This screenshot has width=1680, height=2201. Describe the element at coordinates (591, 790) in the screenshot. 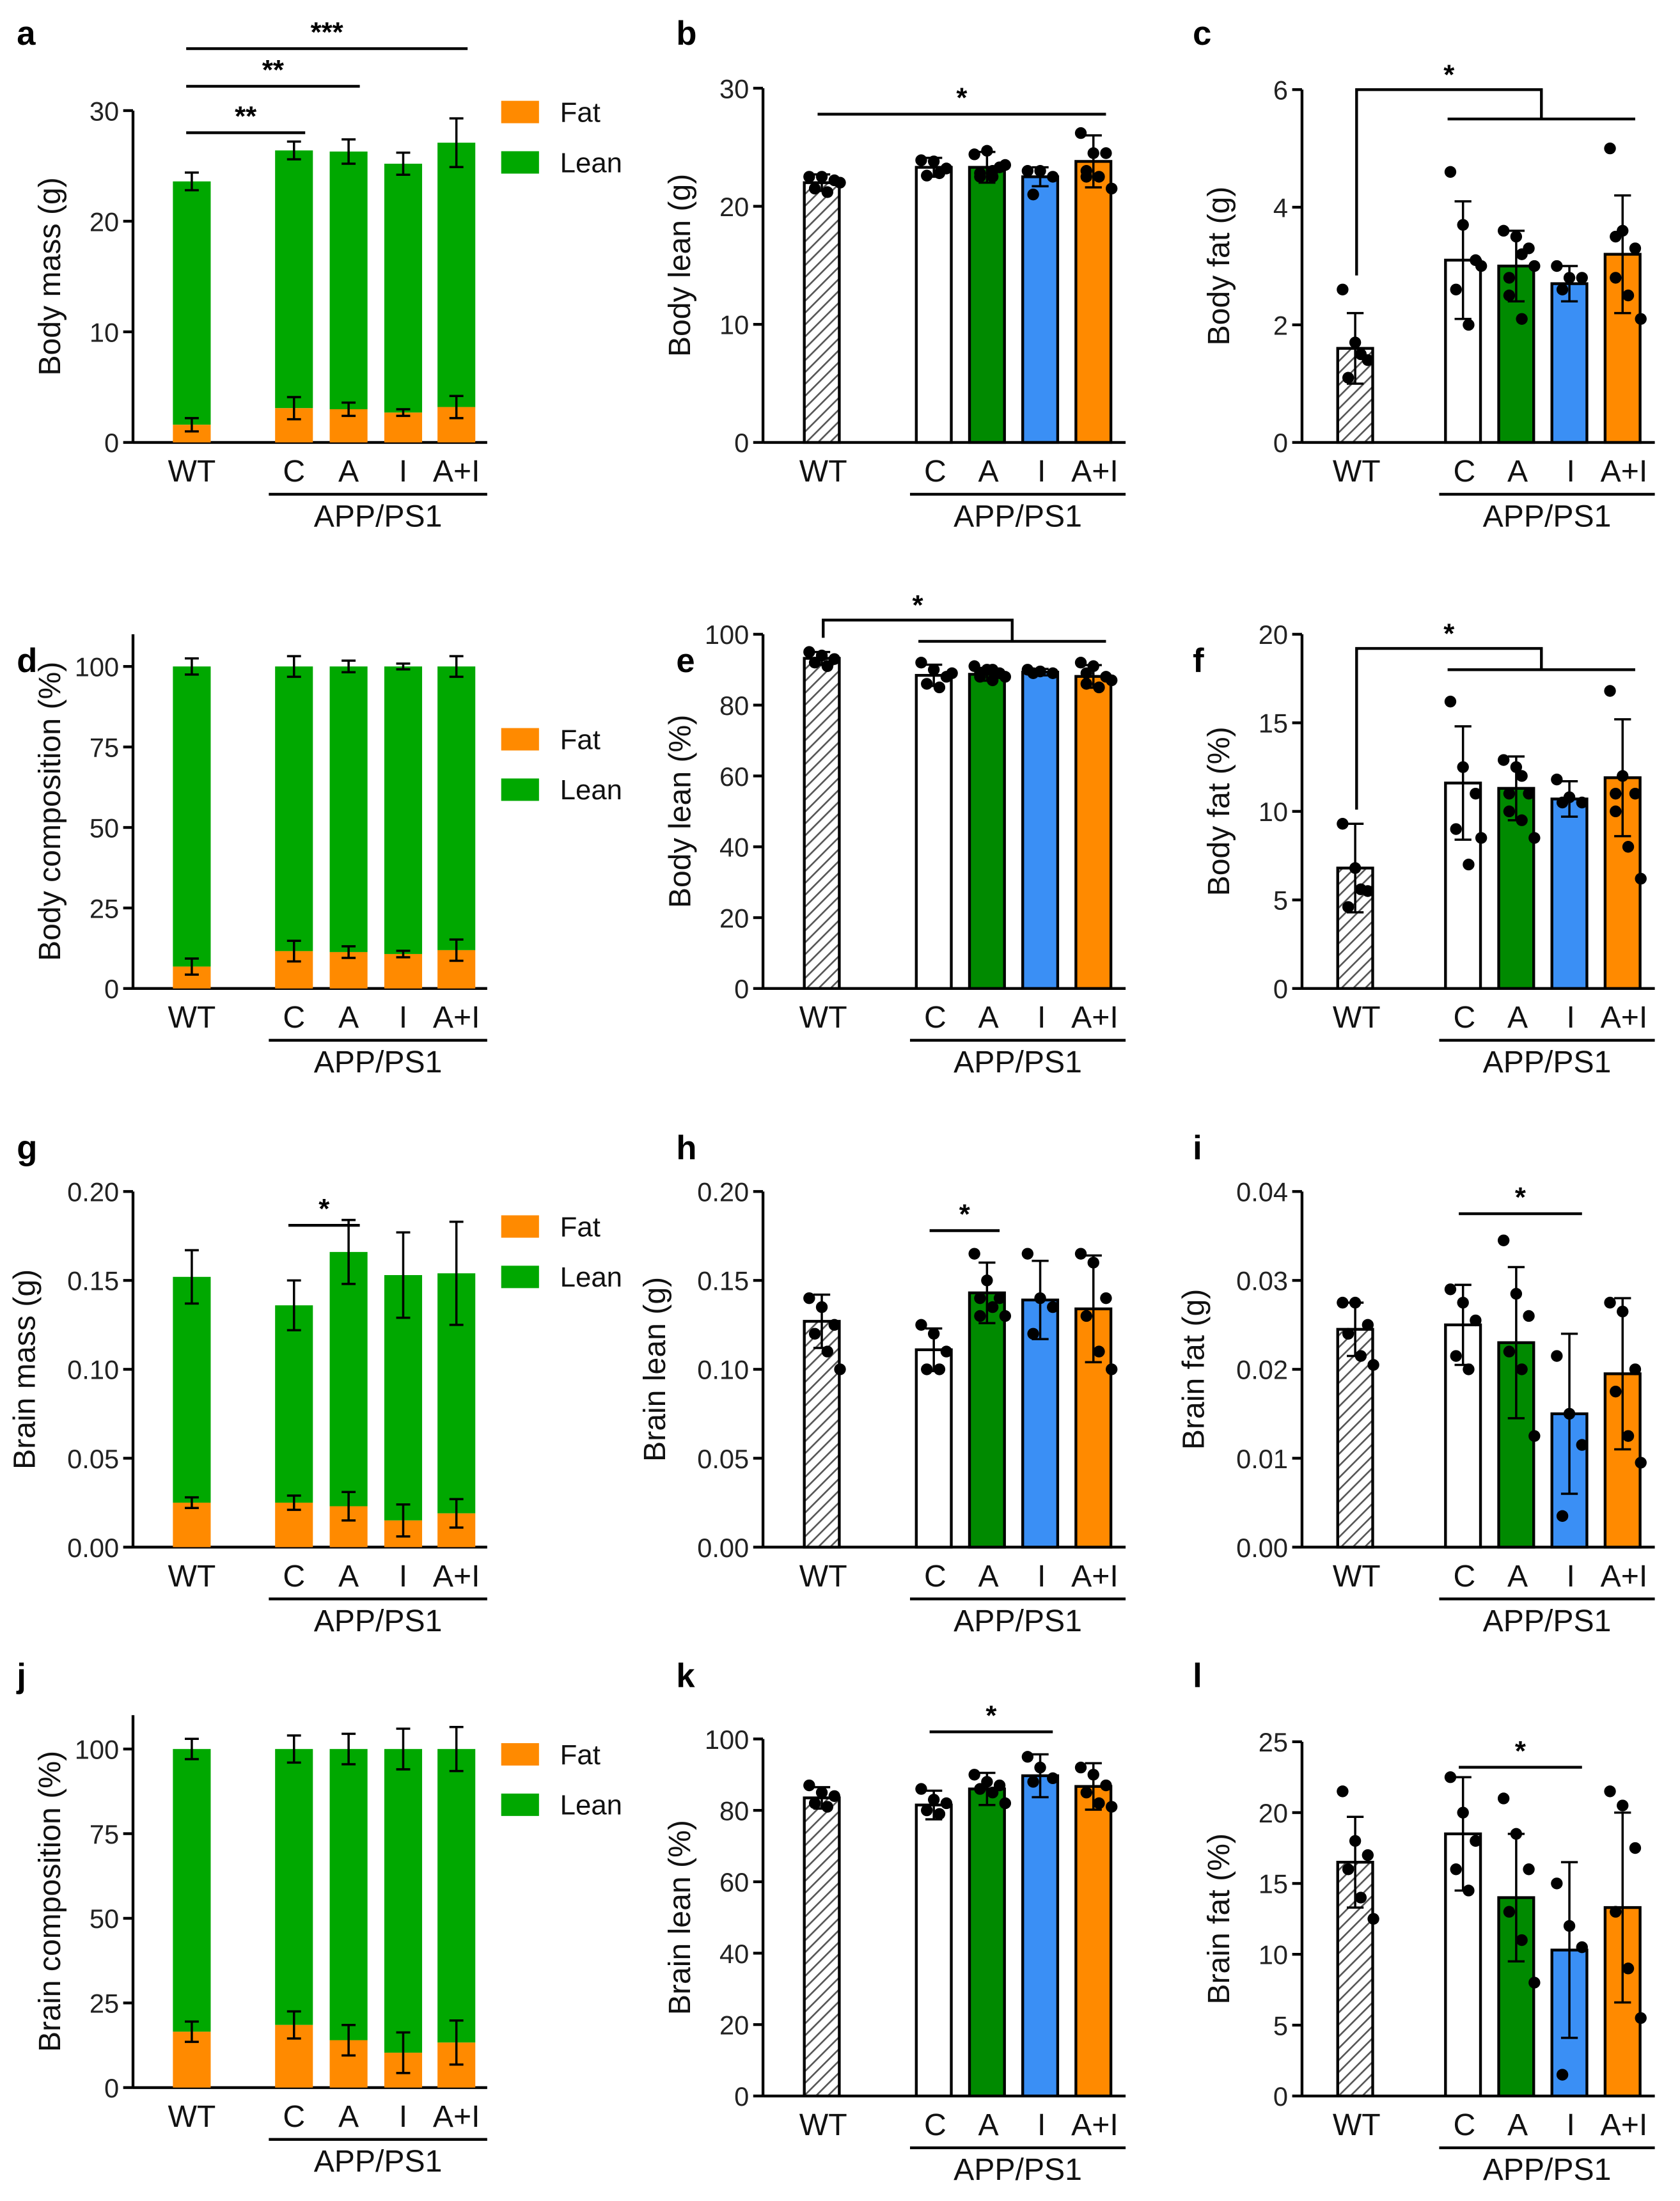

I see `legend-label-lean: Lean` at that location.